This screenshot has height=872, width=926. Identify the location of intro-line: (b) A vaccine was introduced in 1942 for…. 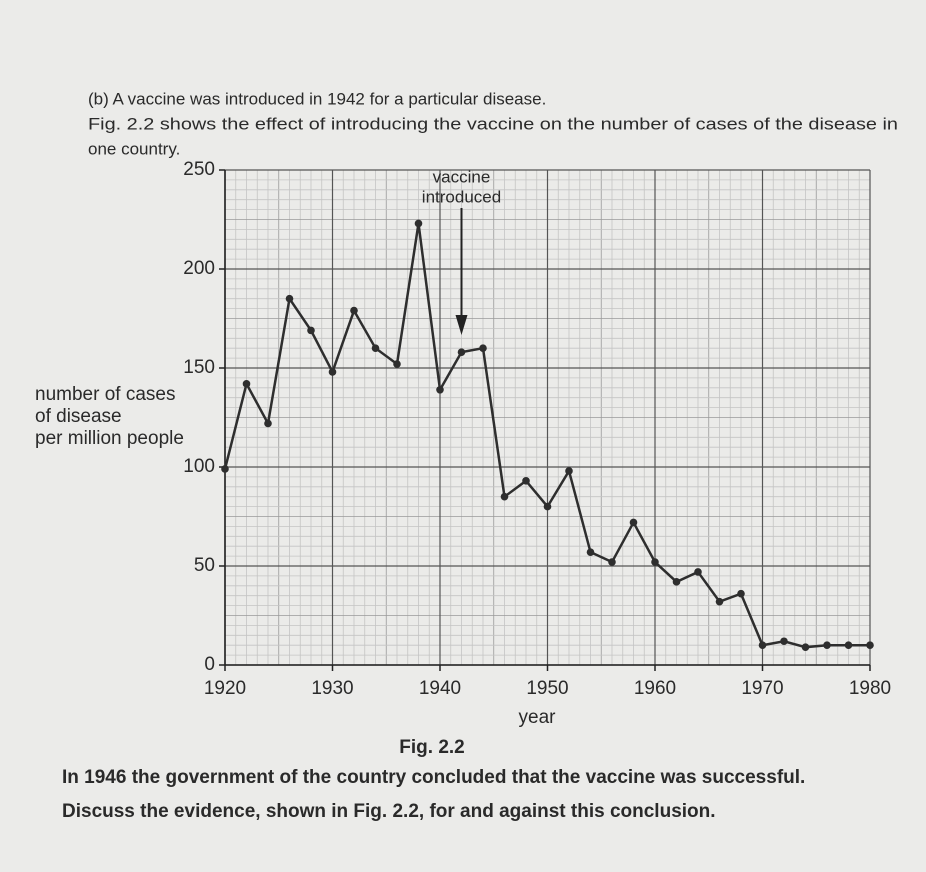
(317, 98).